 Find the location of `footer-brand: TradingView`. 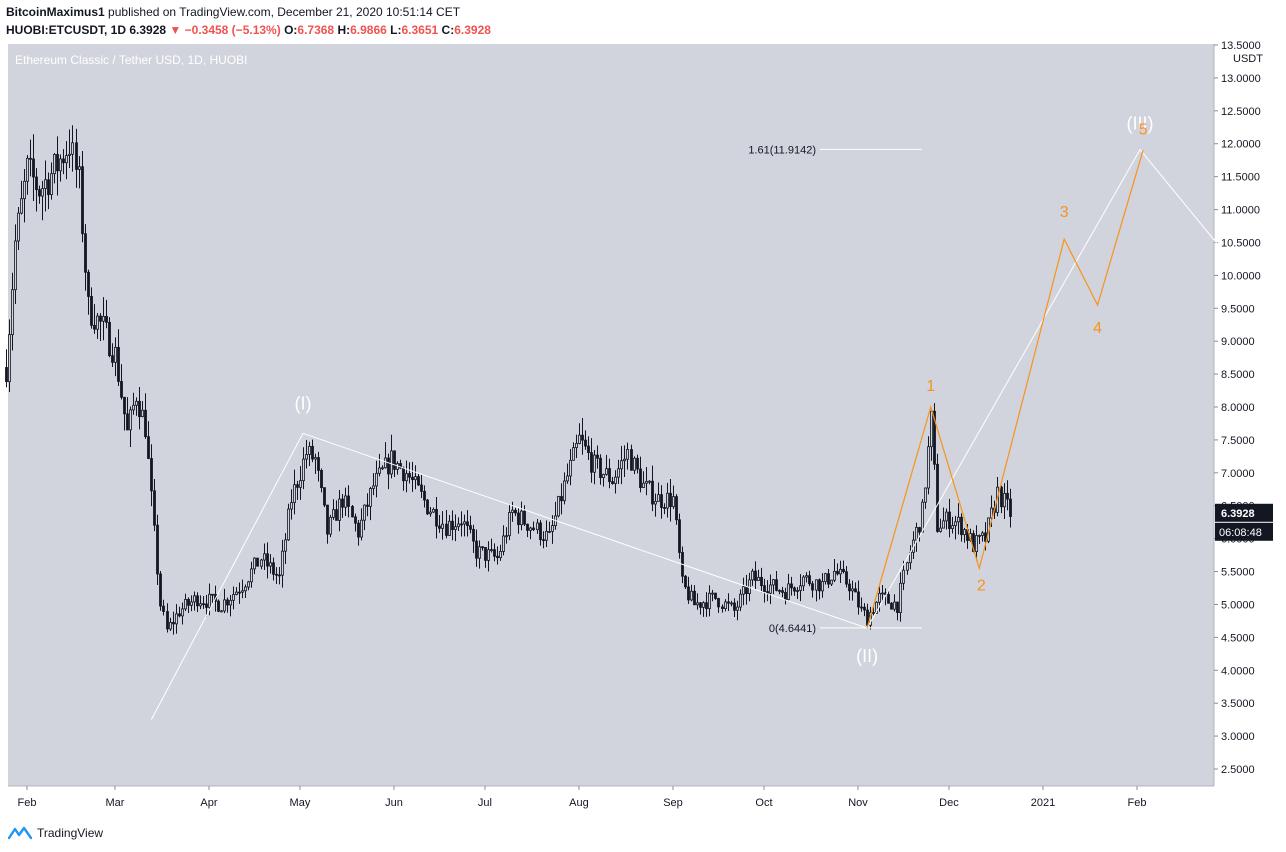

footer-brand: TradingView is located at coordinates (55, 833).